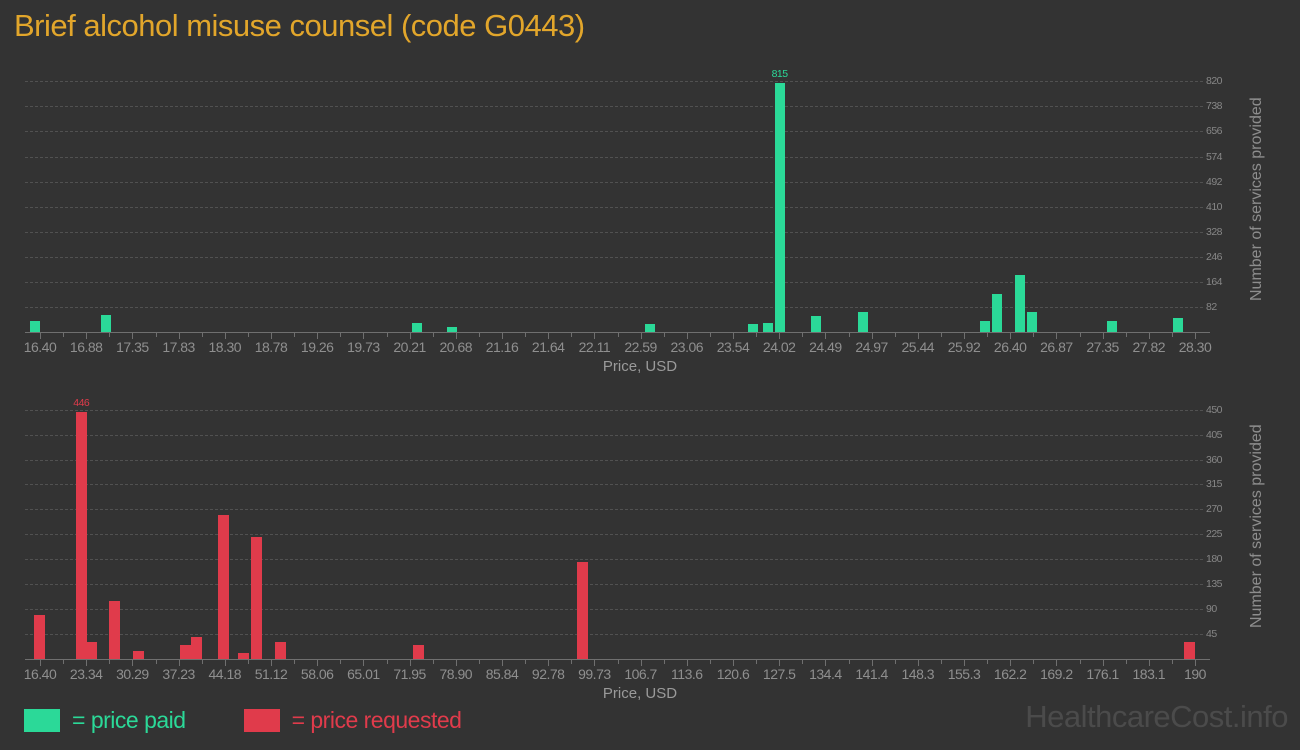 Image resolution: width=1300 pixels, height=750 pixels. What do you see at coordinates (225, 347) in the screenshot?
I see `x-tick-label: 18.30` at bounding box center [225, 347].